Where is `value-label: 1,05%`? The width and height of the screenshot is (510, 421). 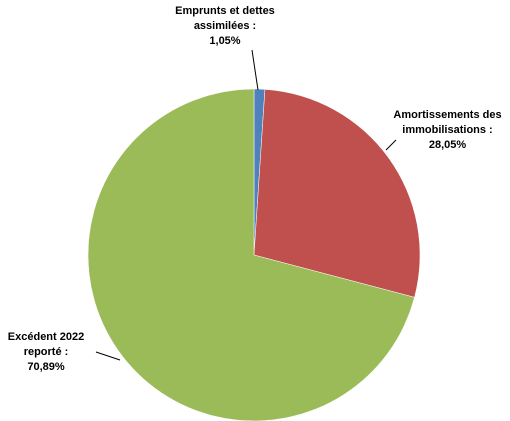 value-label: 1,05% is located at coordinates (225, 41).